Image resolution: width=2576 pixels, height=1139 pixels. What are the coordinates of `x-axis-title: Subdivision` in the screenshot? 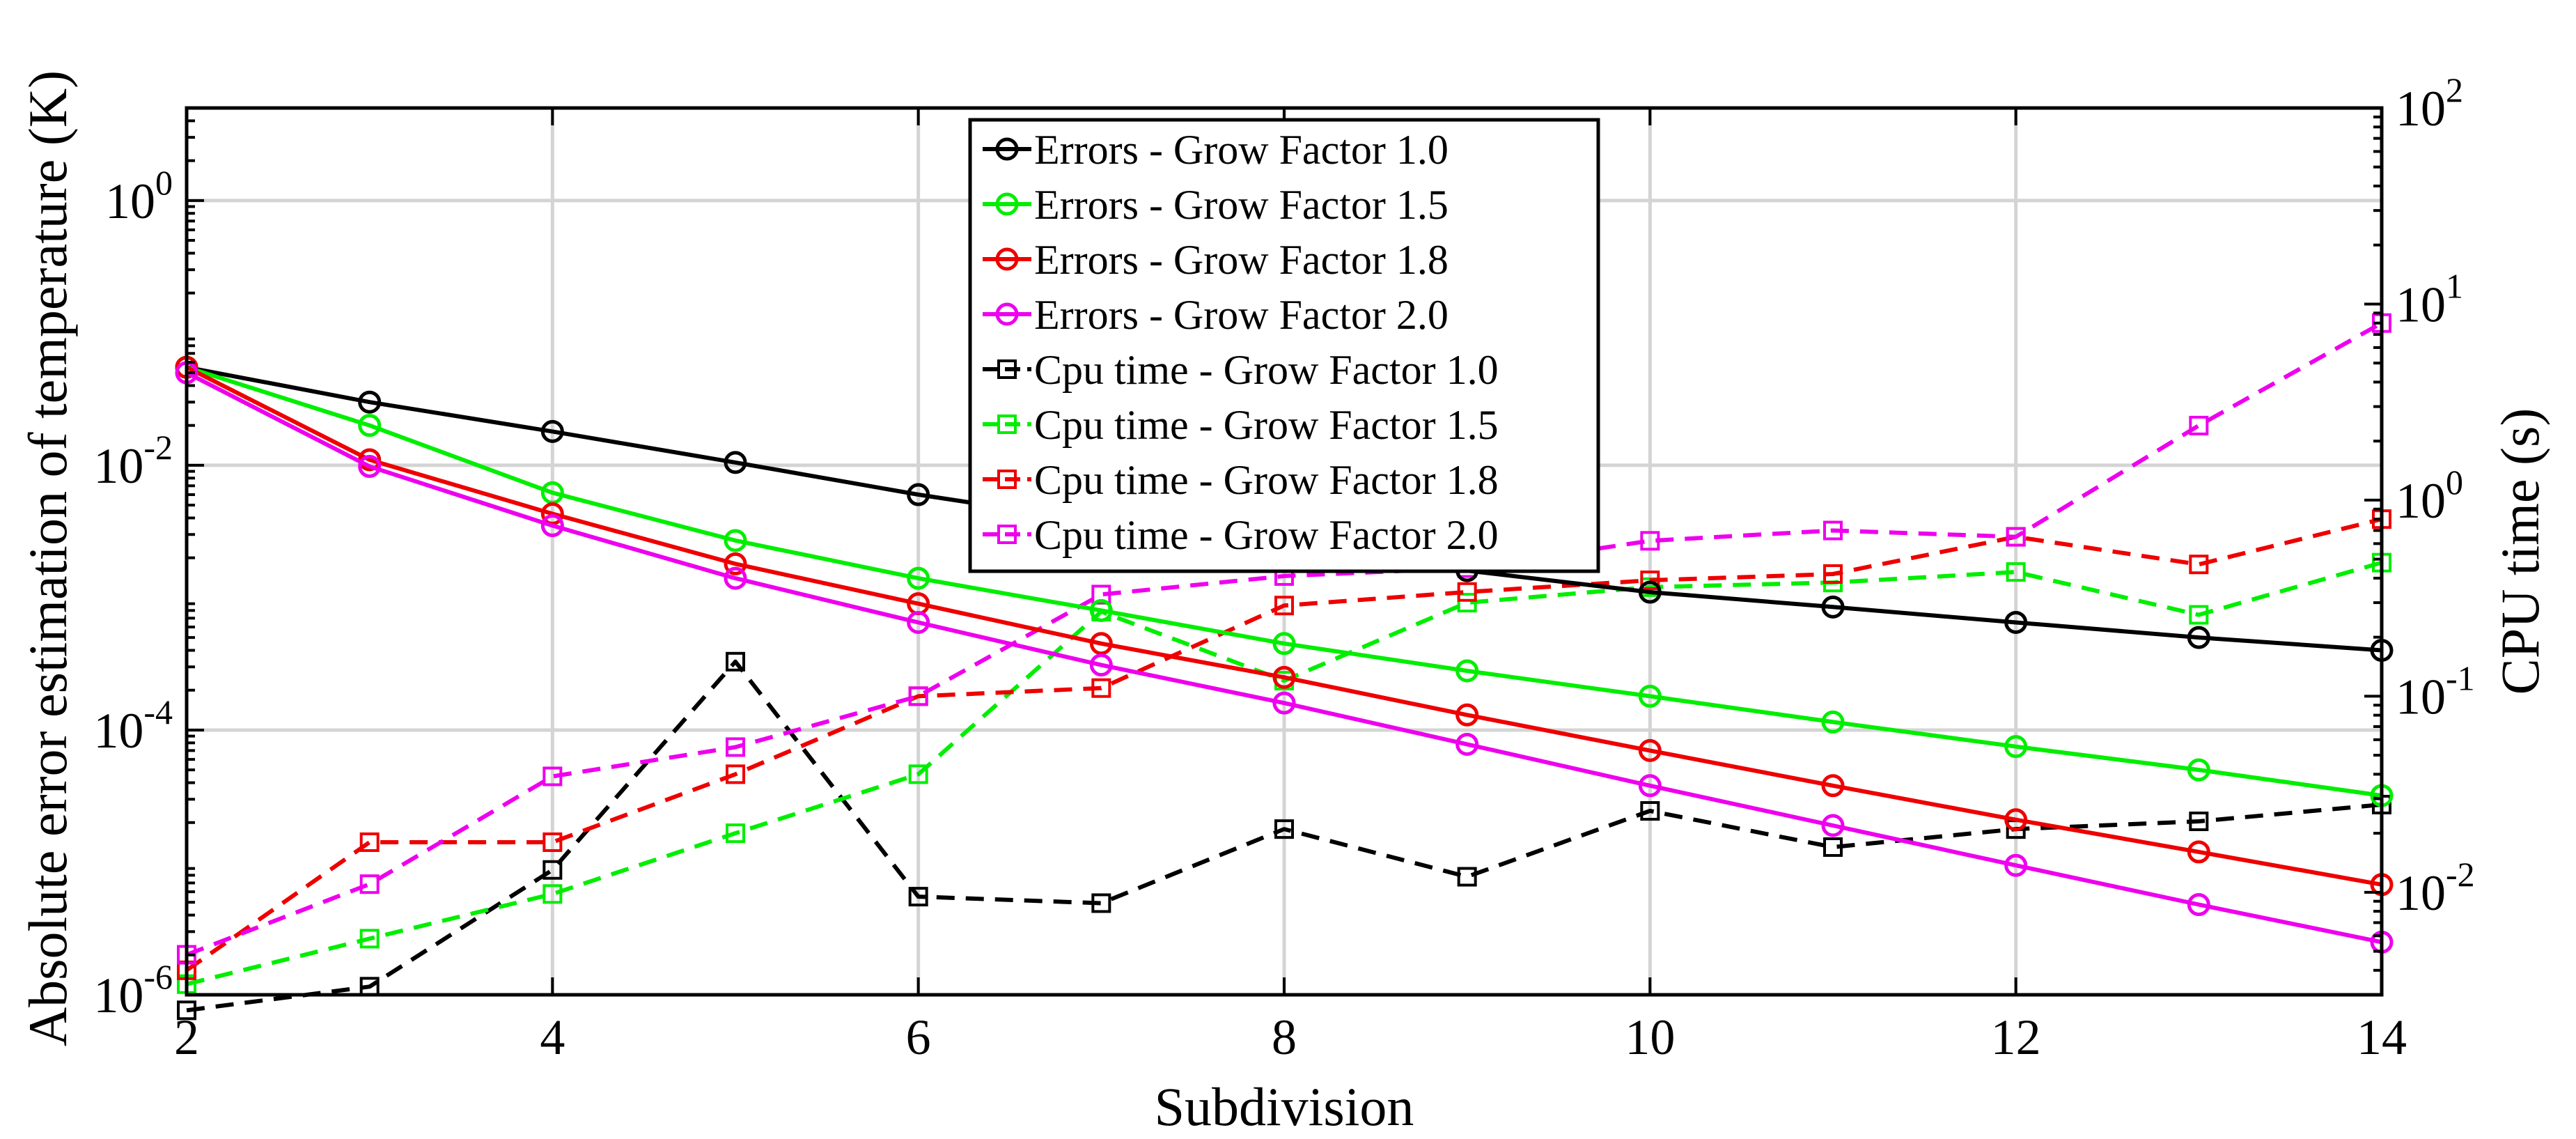 It's located at (1284, 1106).